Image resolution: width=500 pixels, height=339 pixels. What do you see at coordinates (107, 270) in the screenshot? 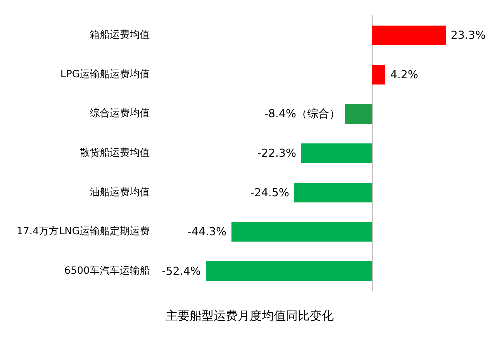
I see `y-tick-label: 6500车汽车运输船` at bounding box center [107, 270].